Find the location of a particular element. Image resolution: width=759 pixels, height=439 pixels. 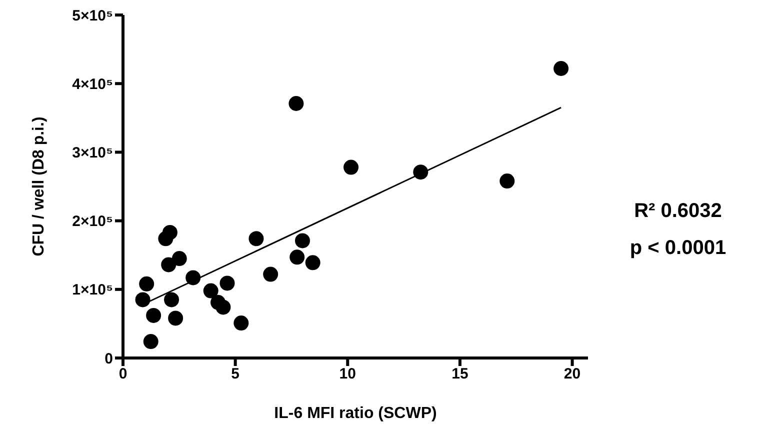

text: p < 0.0001 is located at coordinates (678, 248).